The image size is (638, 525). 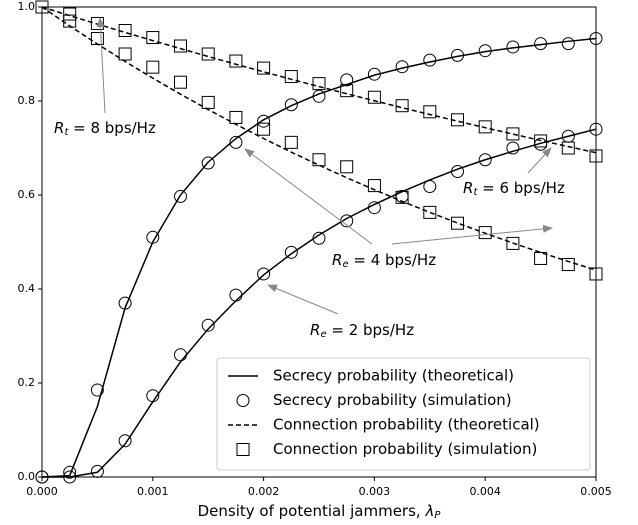 What do you see at coordinates (153, 491) in the screenshot?
I see `x-tick-label: 0.001` at bounding box center [153, 491].